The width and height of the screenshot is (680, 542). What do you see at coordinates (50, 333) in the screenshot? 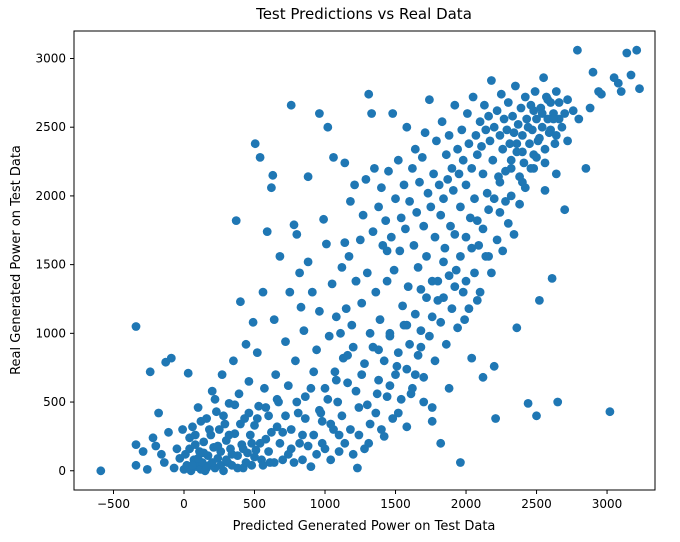
I see `y-tick-label: 1000` at bounding box center [50, 333].